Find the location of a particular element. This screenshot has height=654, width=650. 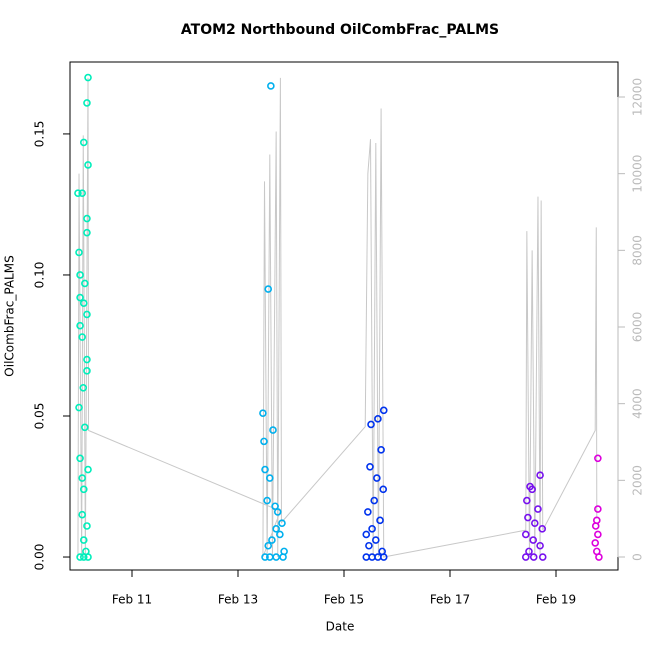

y2-tick-label: 6000 is located at coordinates (638, 327).